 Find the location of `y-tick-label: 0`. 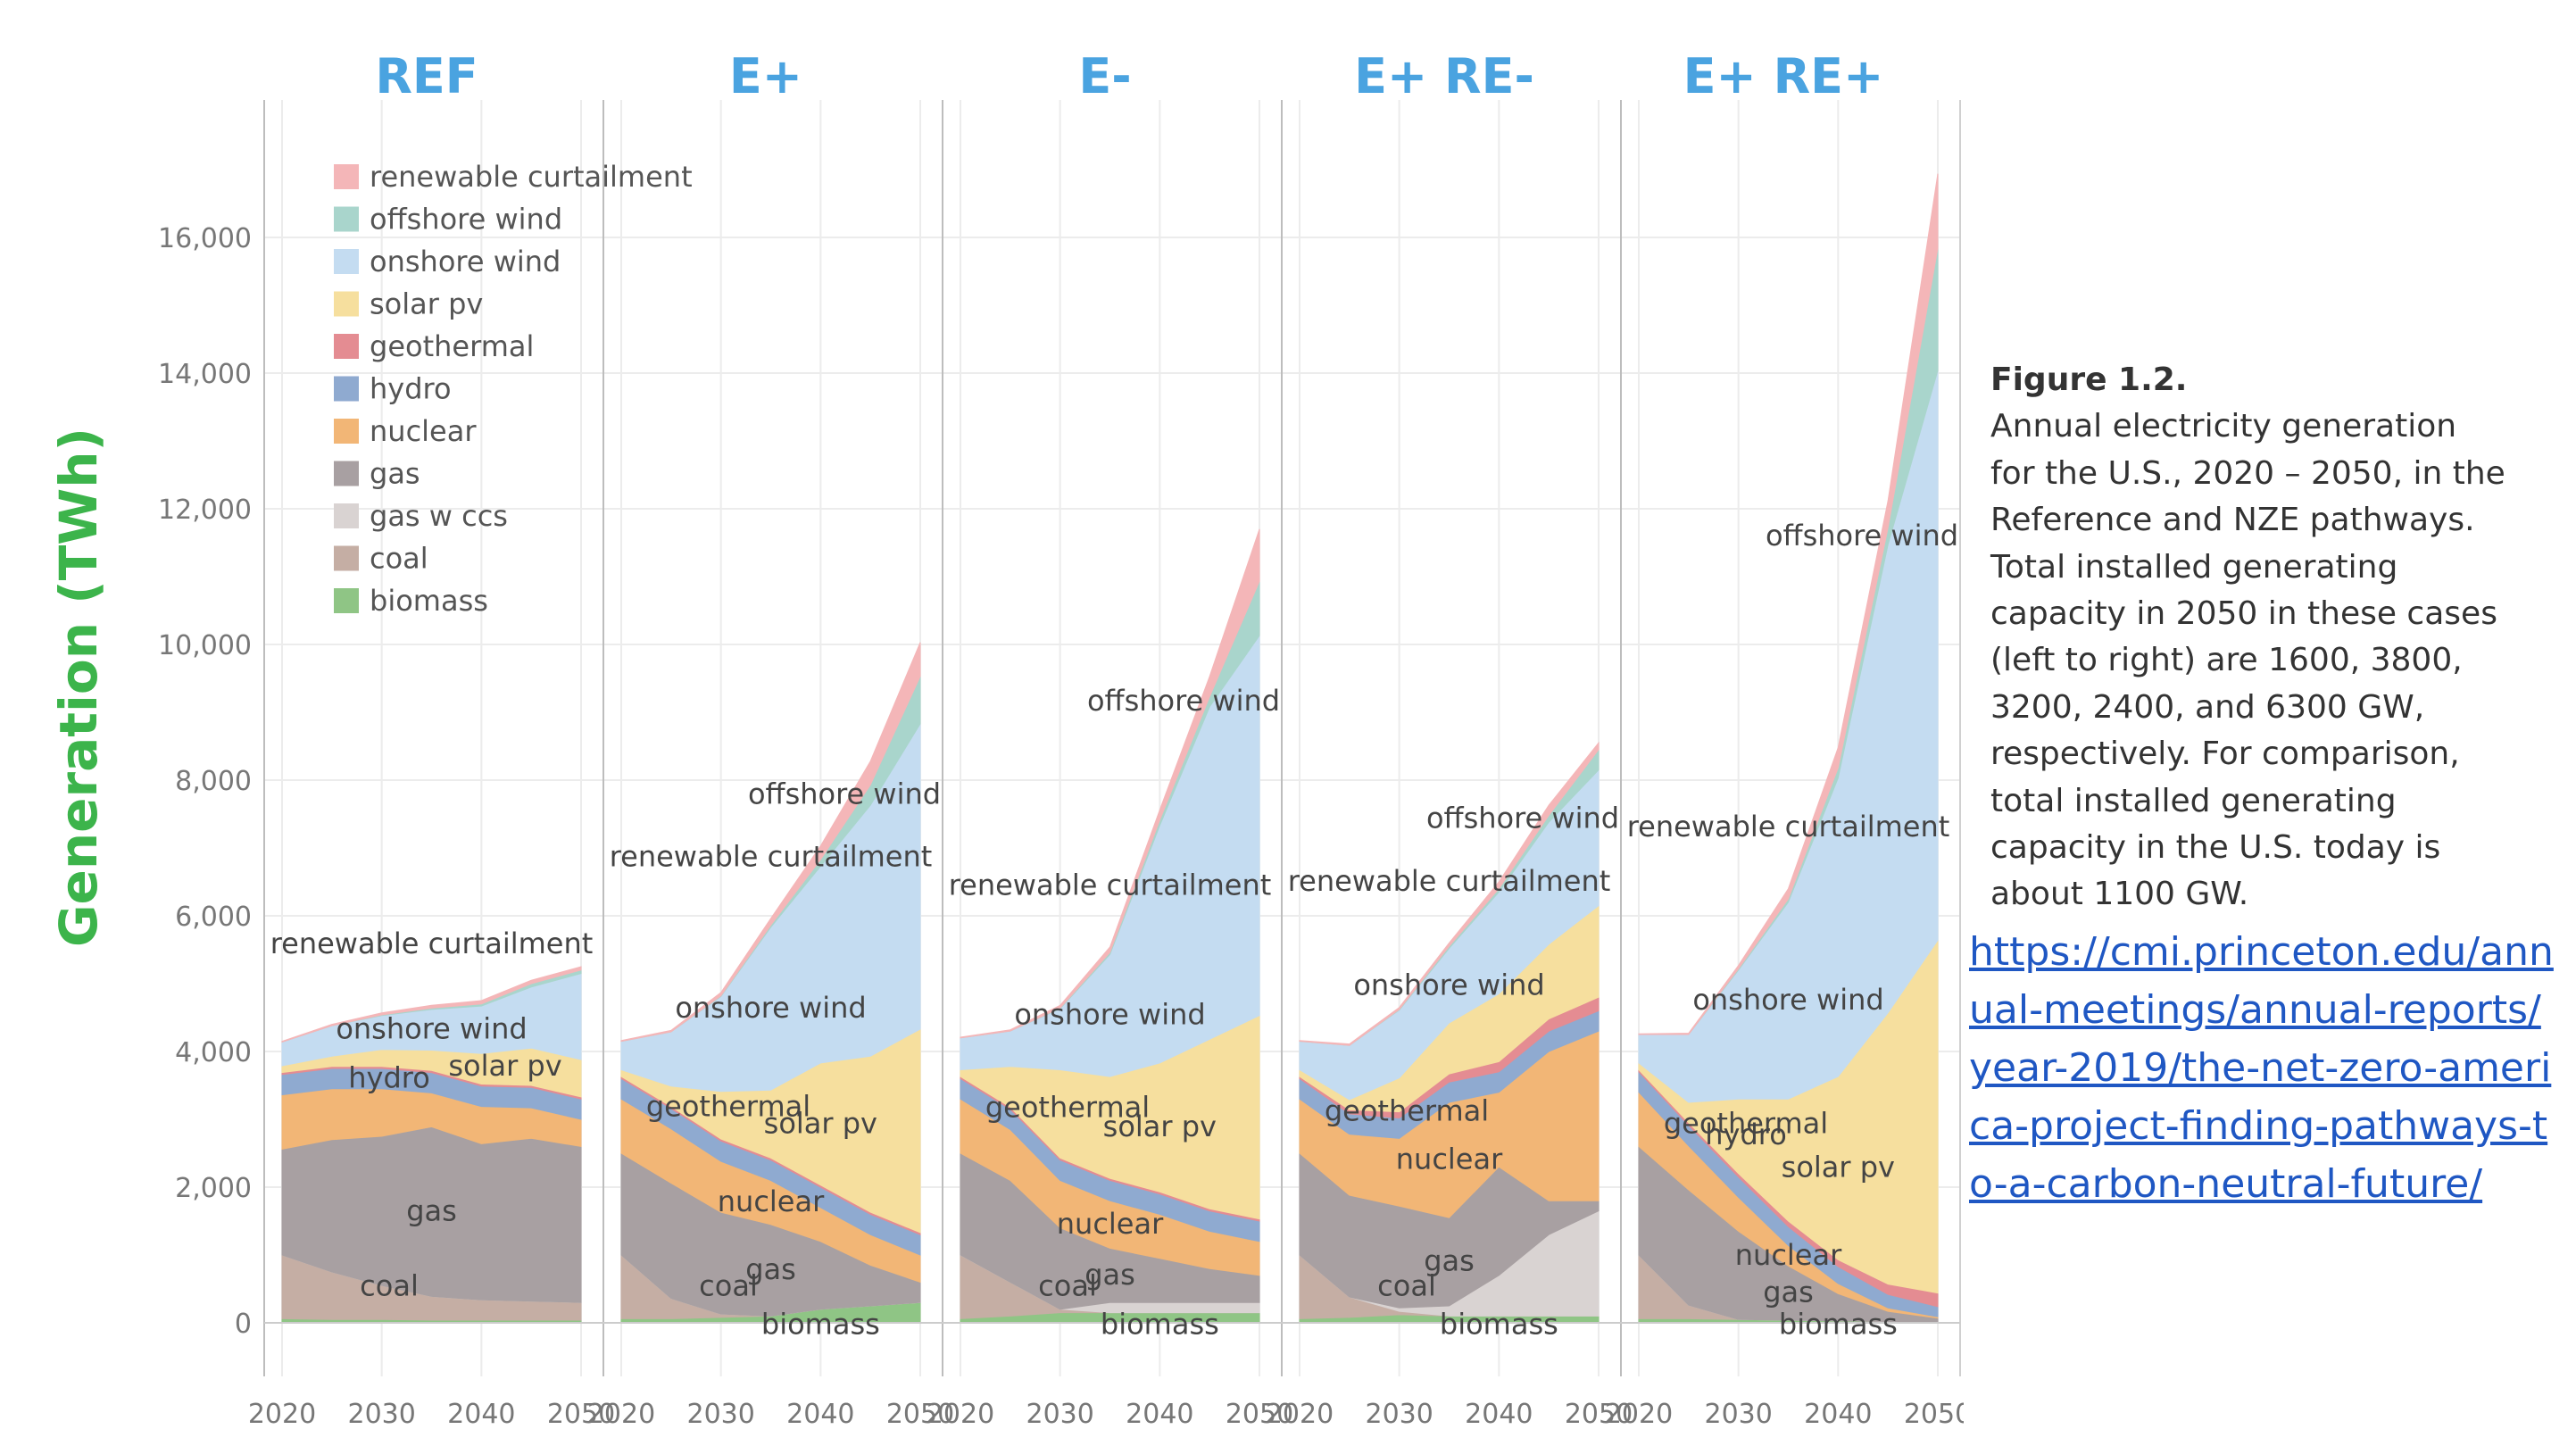

y-tick-label: 0 is located at coordinates (243, 1324).